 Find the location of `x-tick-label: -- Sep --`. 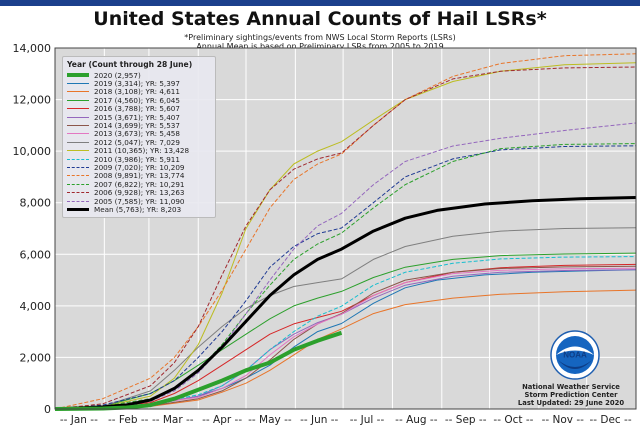

x-tick-label: -- Sep -- is located at coordinates (466, 420).